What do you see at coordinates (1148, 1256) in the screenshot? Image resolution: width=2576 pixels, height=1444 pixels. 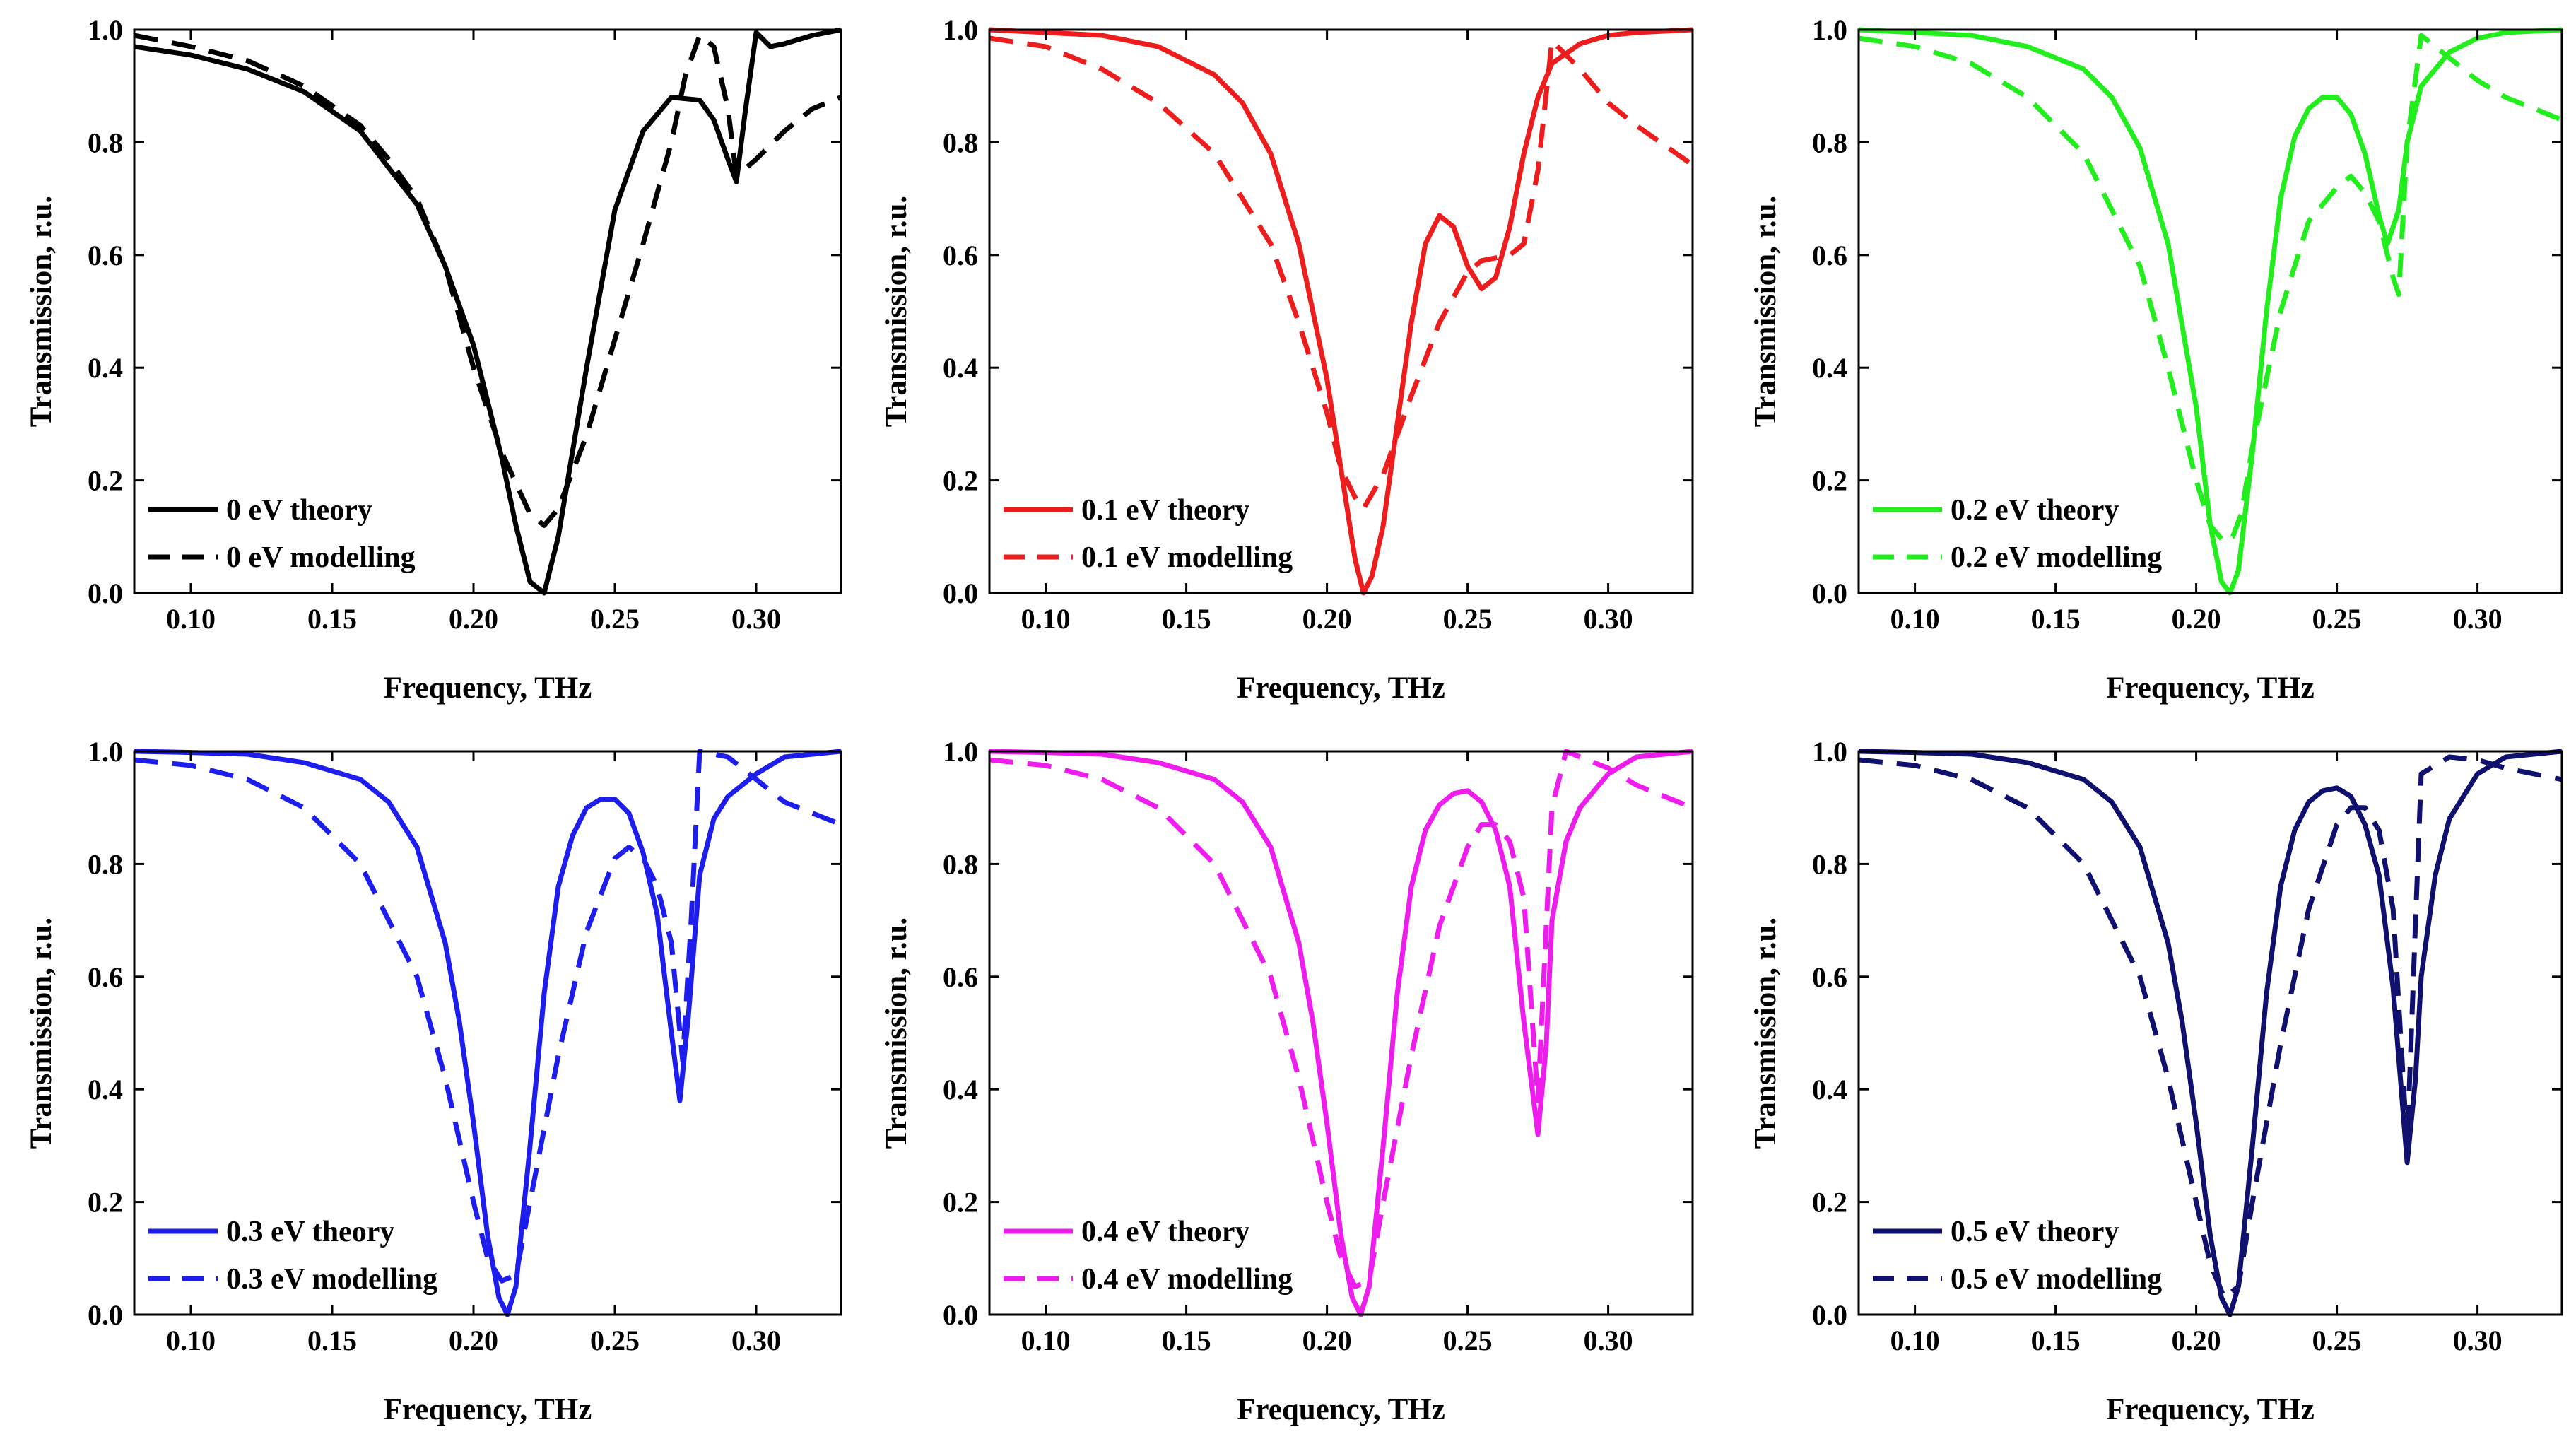 I see `legend: 0.4 eV theory 0.4 eV modelling` at bounding box center [1148, 1256].